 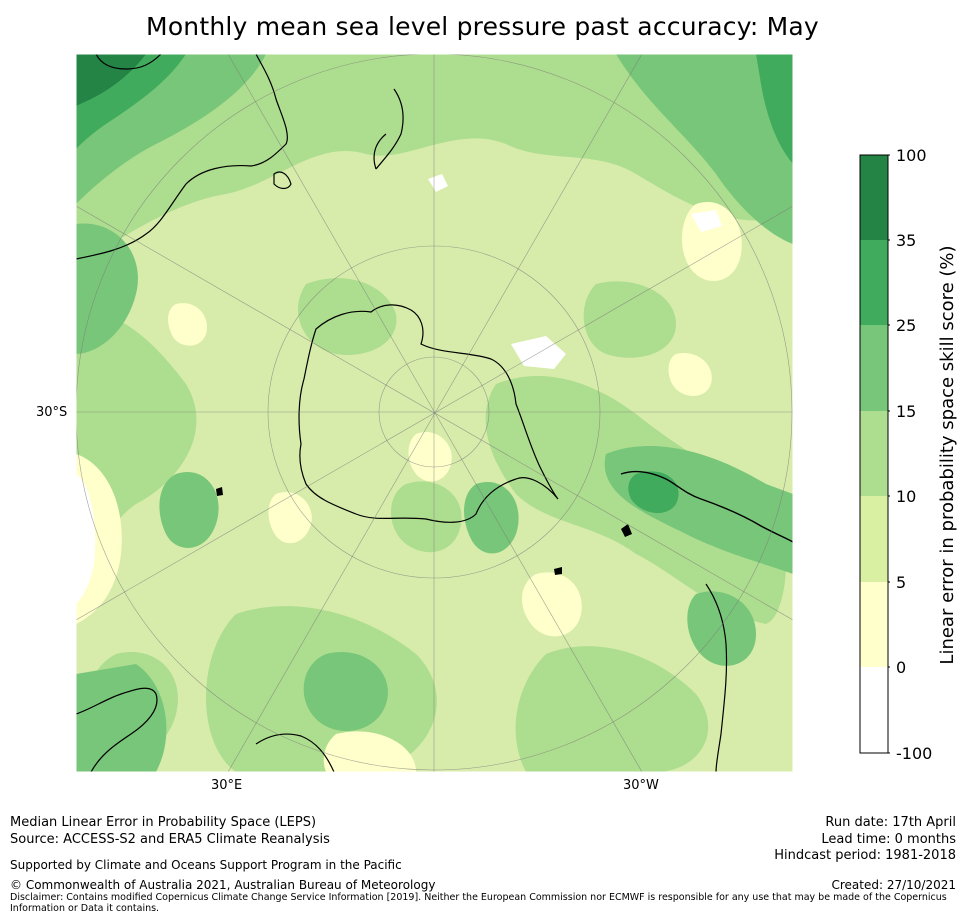 I want to click on colorbar-tick-100: 100, so click(x=911, y=155).